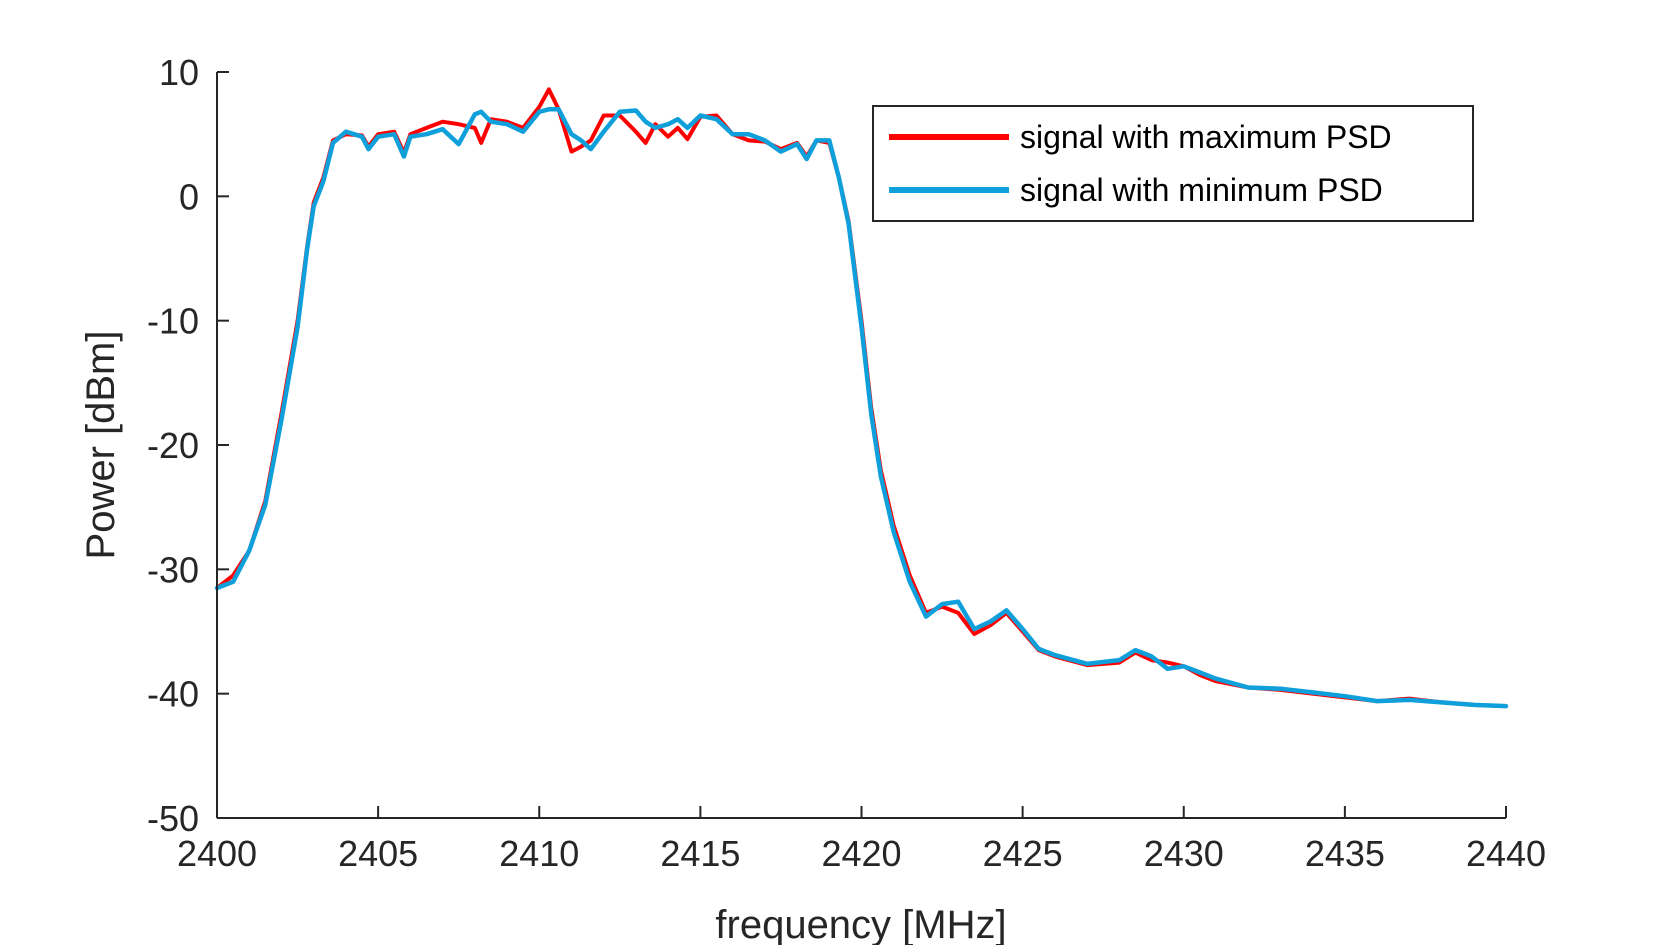 Image resolution: width=1654 pixels, height=945 pixels. Describe the element at coordinates (1506, 853) in the screenshot. I see `x-tick-label: 2440` at that location.